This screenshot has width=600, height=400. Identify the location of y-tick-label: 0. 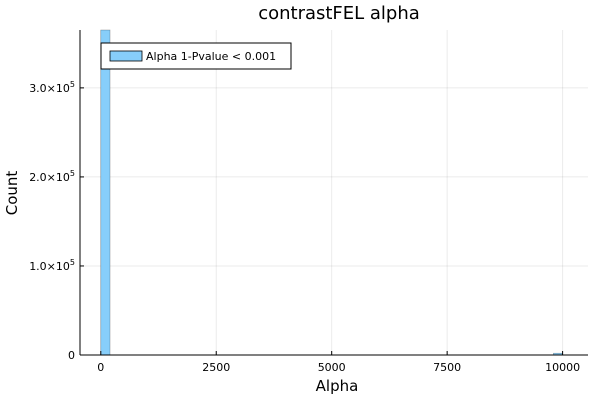
(71, 355).